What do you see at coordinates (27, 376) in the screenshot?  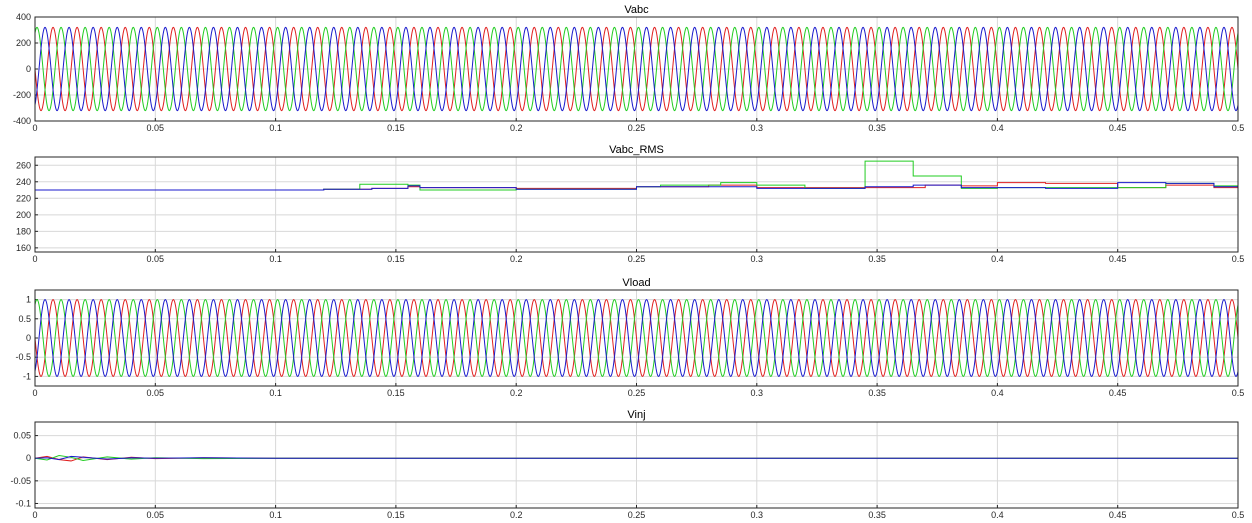 I see `vload-y-tick-label: -1` at bounding box center [27, 376].